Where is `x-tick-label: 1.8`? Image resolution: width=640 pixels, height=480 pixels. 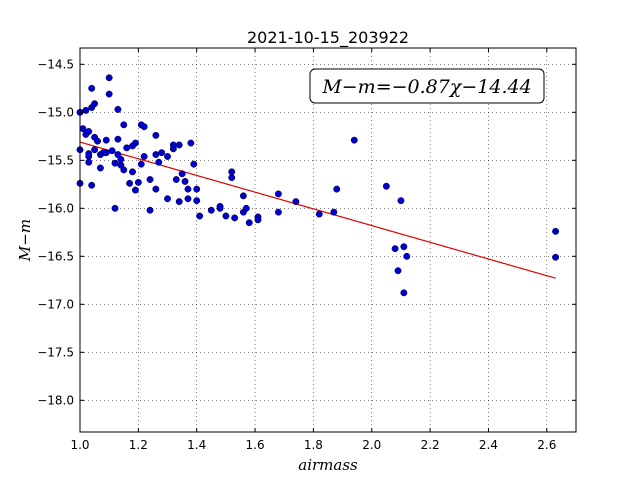
x-tick-label: 1.8 is located at coordinates (313, 445).